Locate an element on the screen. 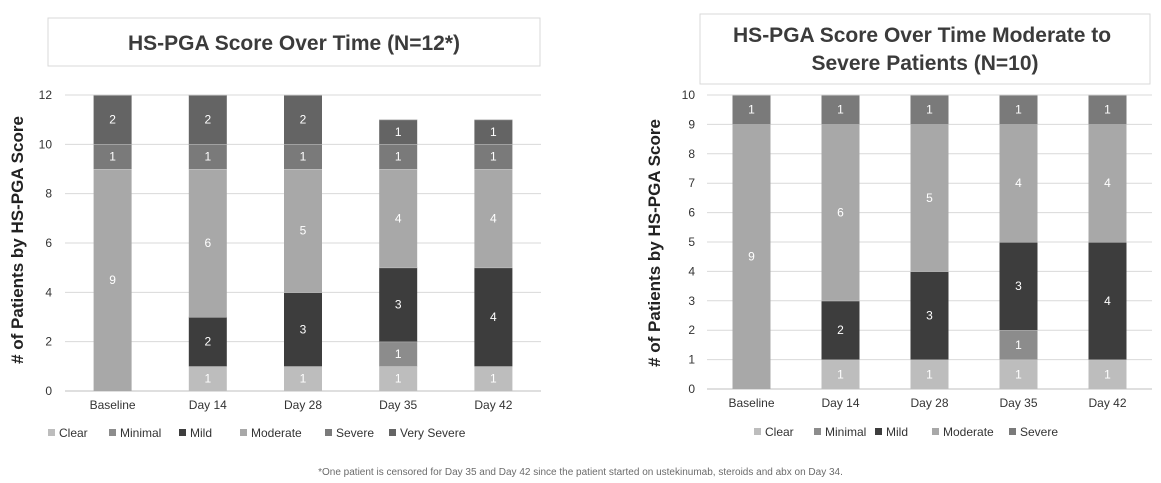  data-label: 4 is located at coordinates (398, 218).